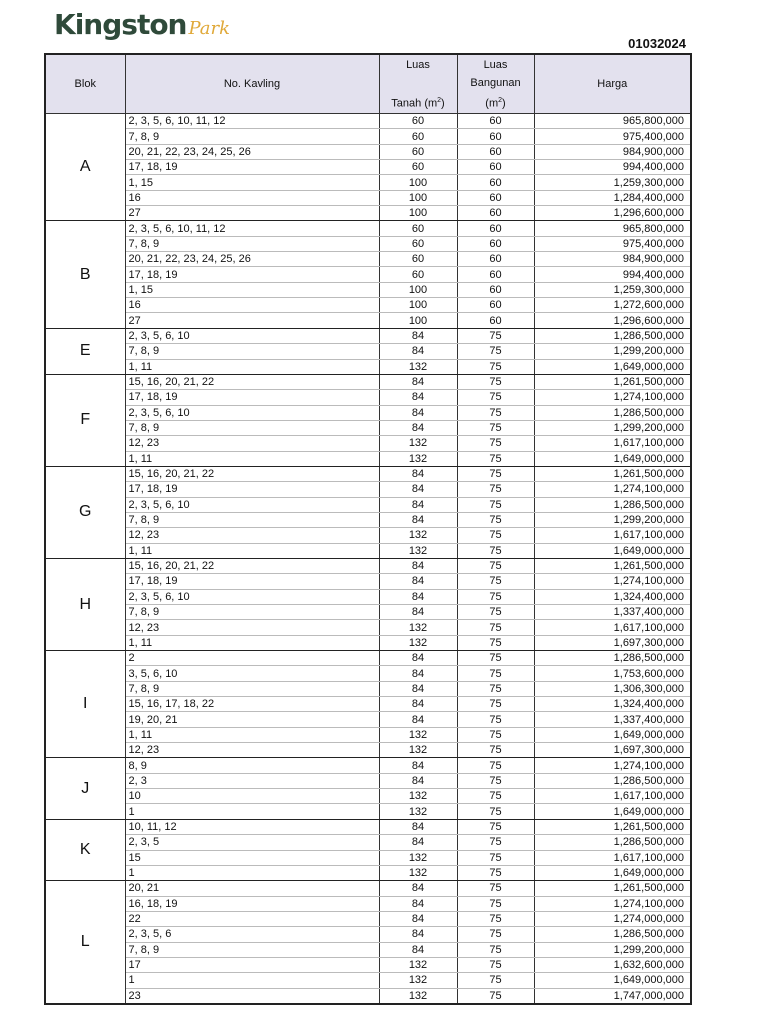 This screenshot has height=1024, width=768. What do you see at coordinates (612, 305) in the screenshot?
I see `harga-cell: 1,272,600,000` at bounding box center [612, 305].